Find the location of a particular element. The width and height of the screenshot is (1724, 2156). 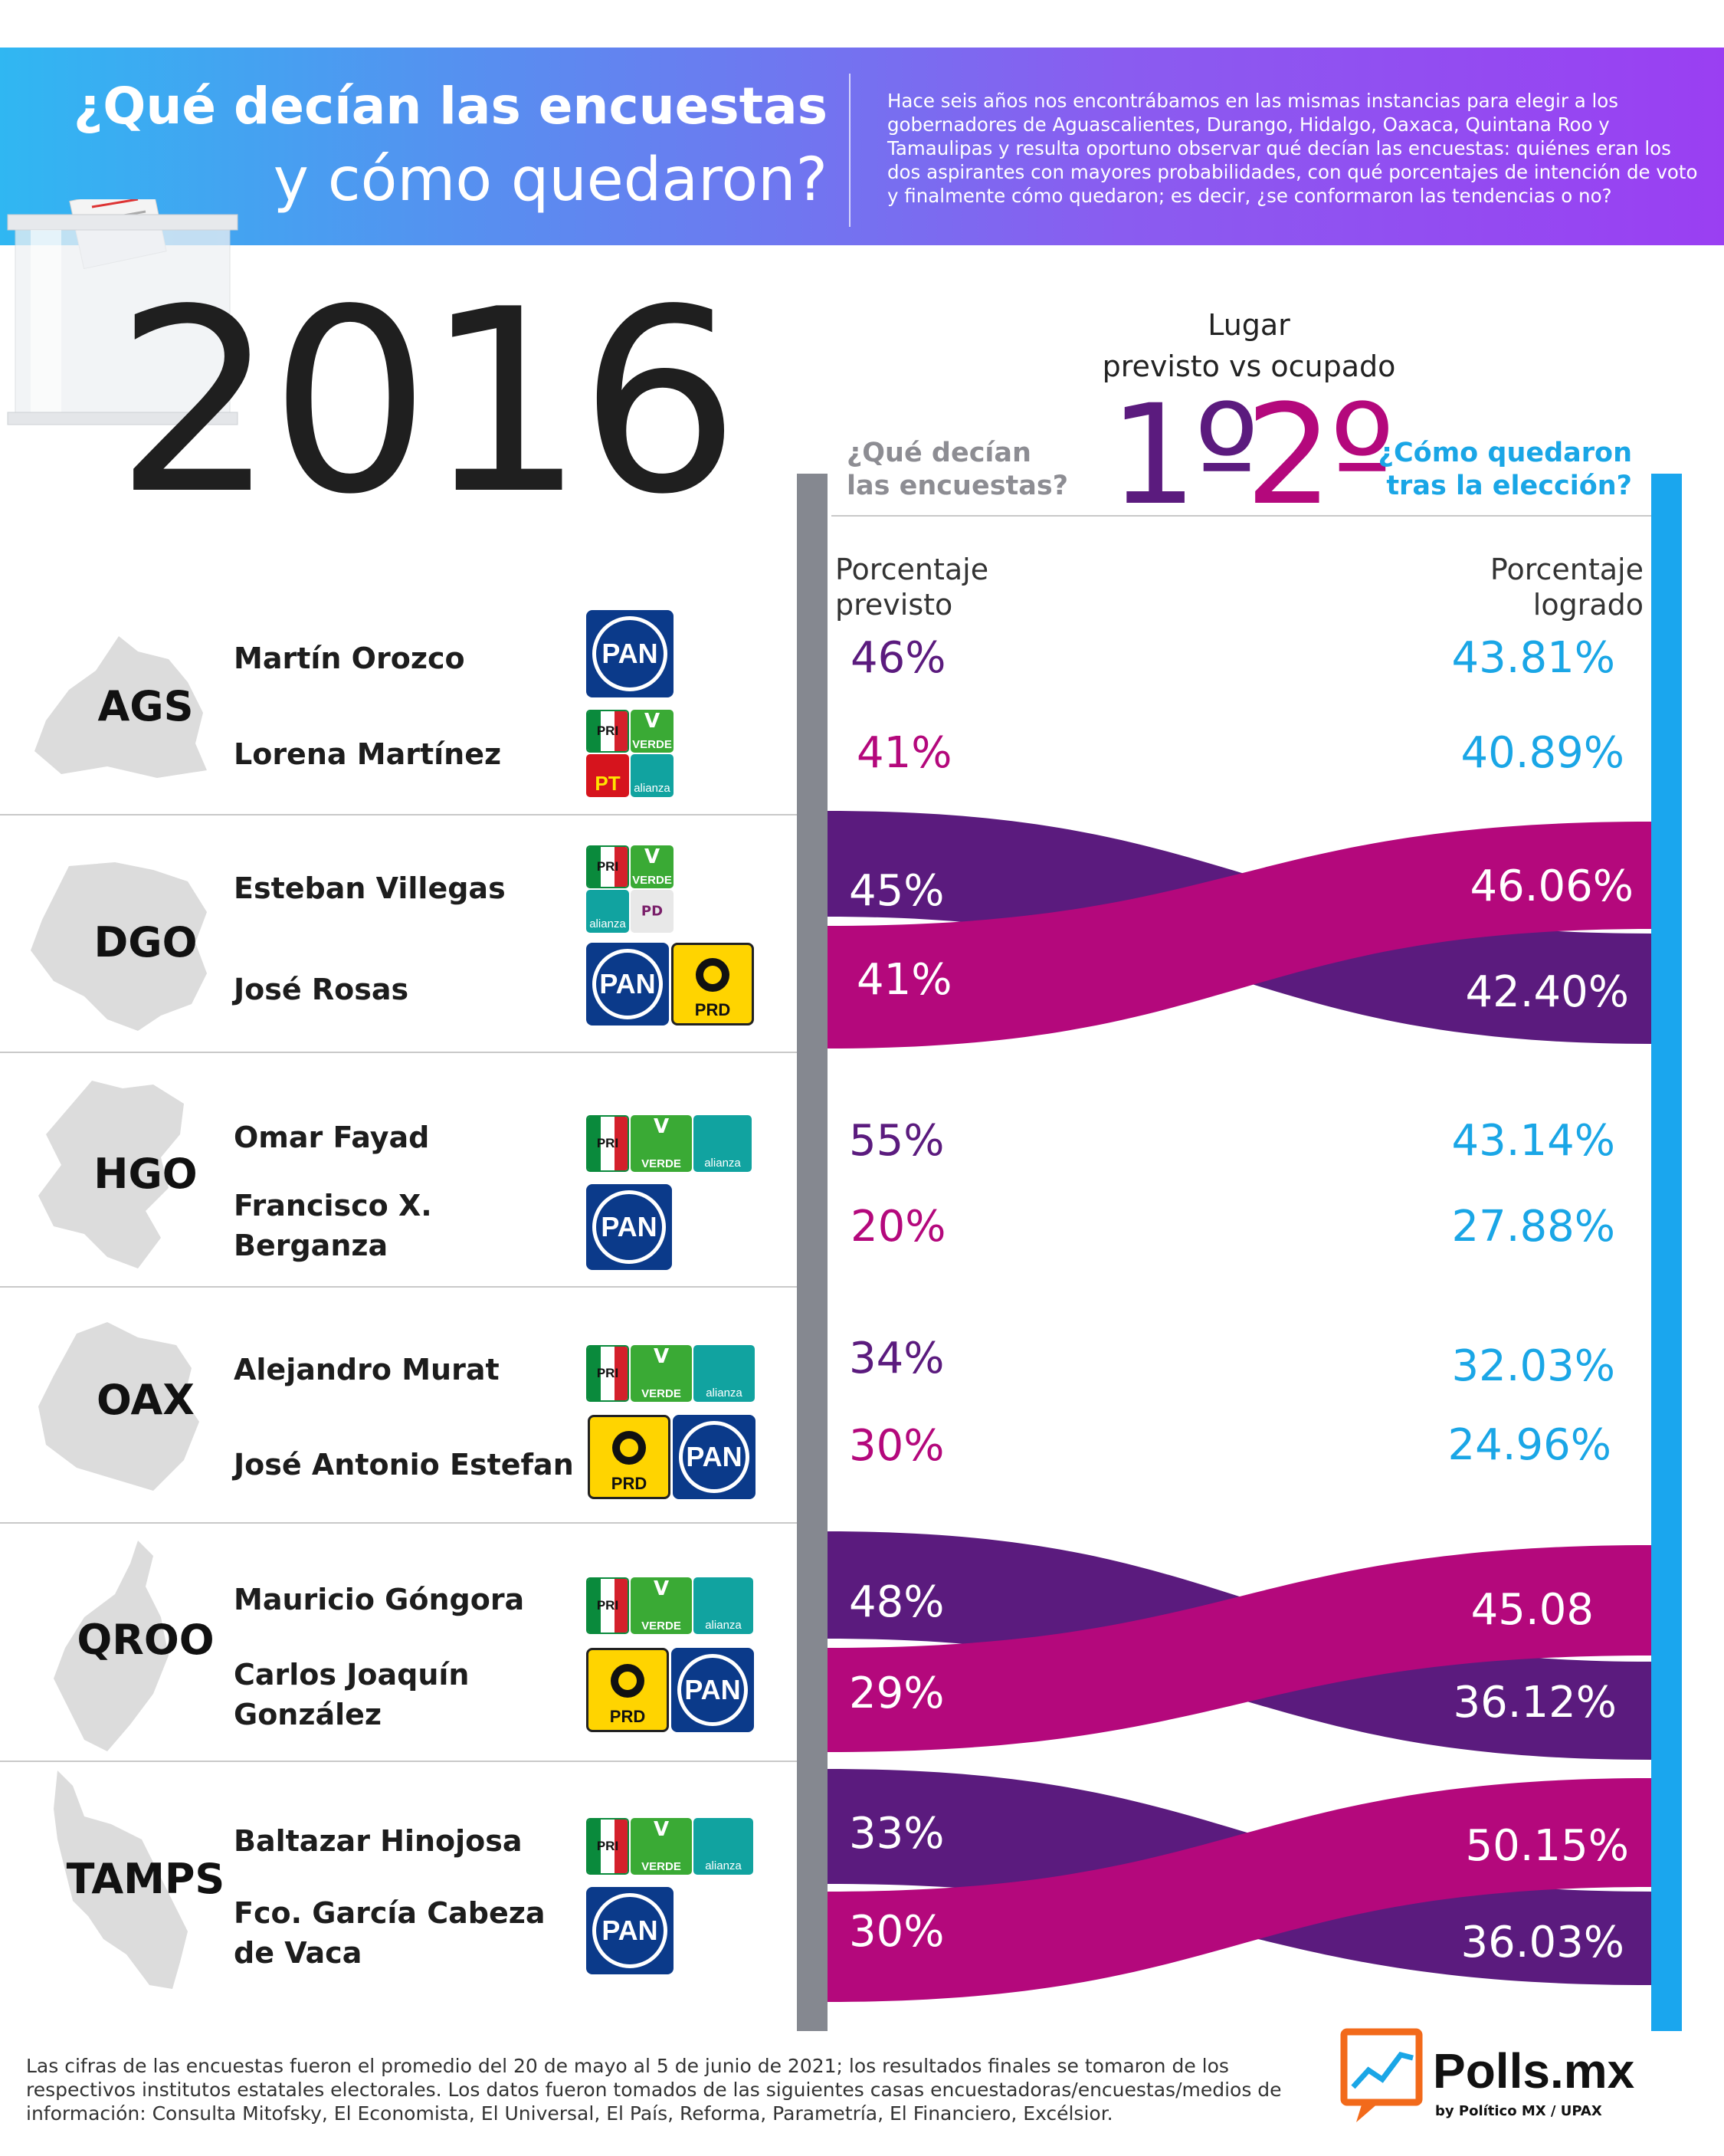

predicted-value: 46% is located at coordinates (898, 658).